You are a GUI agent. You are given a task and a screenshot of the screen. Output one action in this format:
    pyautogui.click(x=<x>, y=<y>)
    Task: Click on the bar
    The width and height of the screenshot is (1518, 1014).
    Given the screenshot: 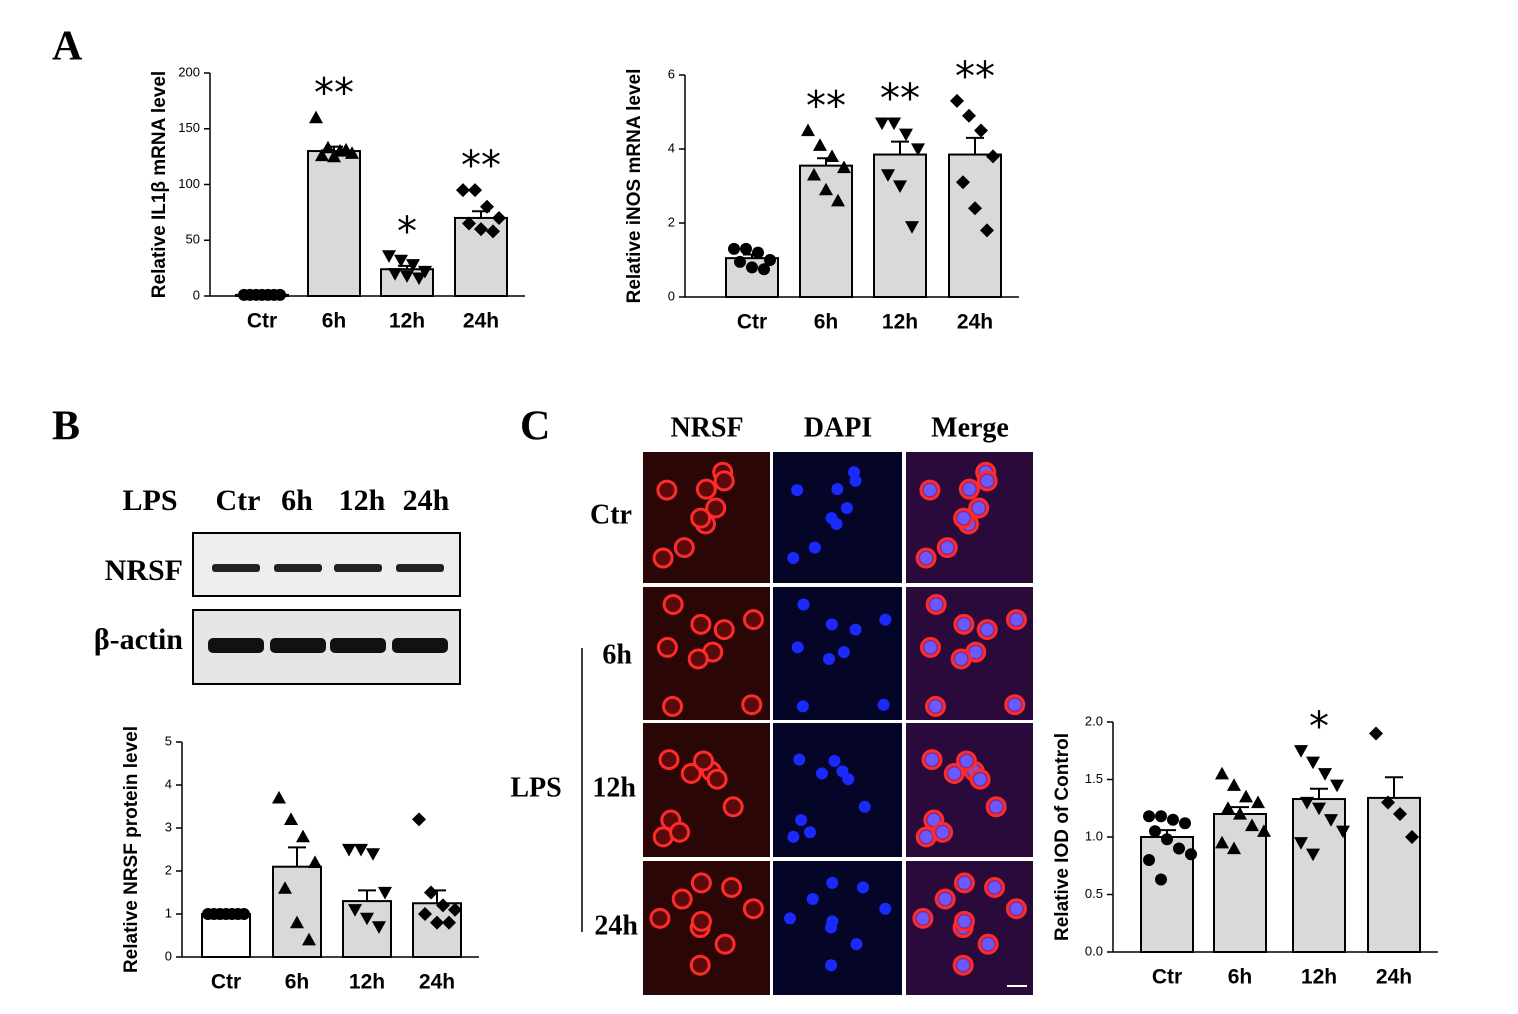 What is the action you would take?
    pyautogui.click(x=1319, y=875)
    